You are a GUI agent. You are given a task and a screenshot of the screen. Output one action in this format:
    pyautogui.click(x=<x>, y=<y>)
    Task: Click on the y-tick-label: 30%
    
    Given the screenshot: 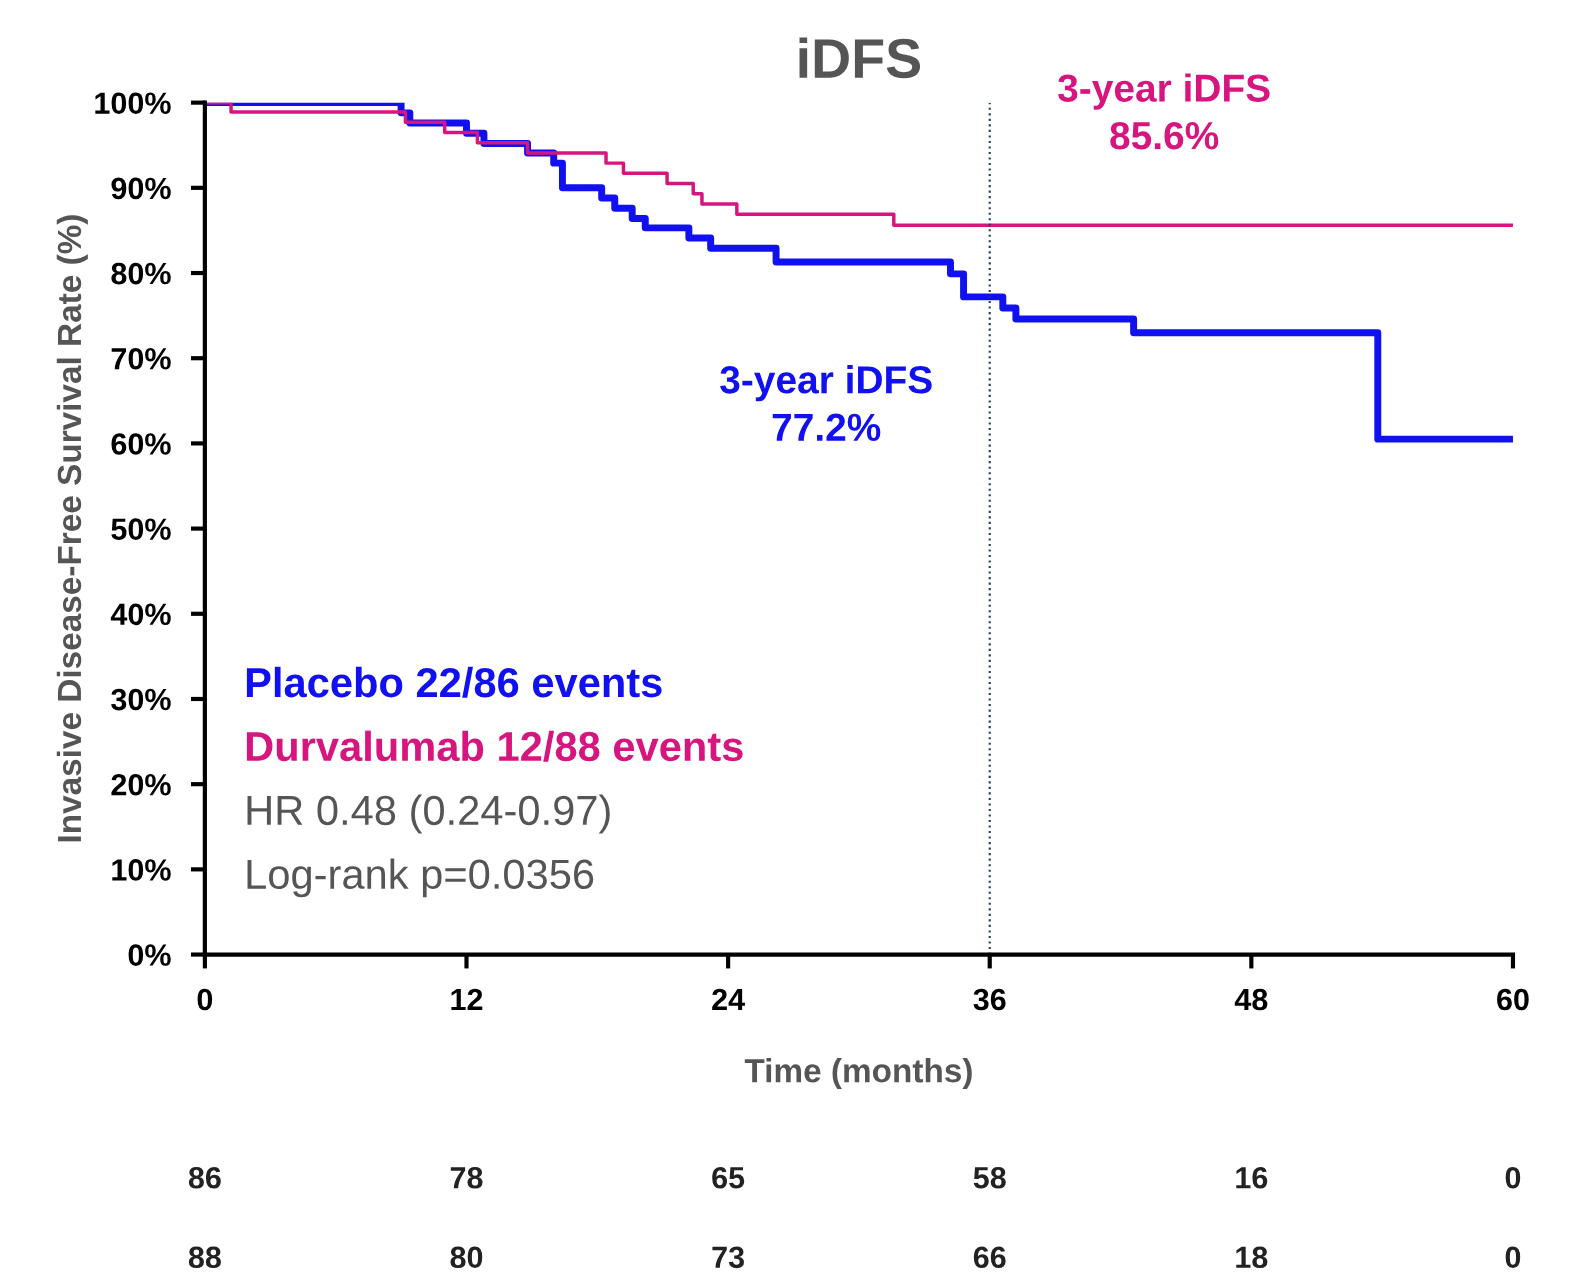 What is the action you would take?
    pyautogui.click(x=141, y=699)
    